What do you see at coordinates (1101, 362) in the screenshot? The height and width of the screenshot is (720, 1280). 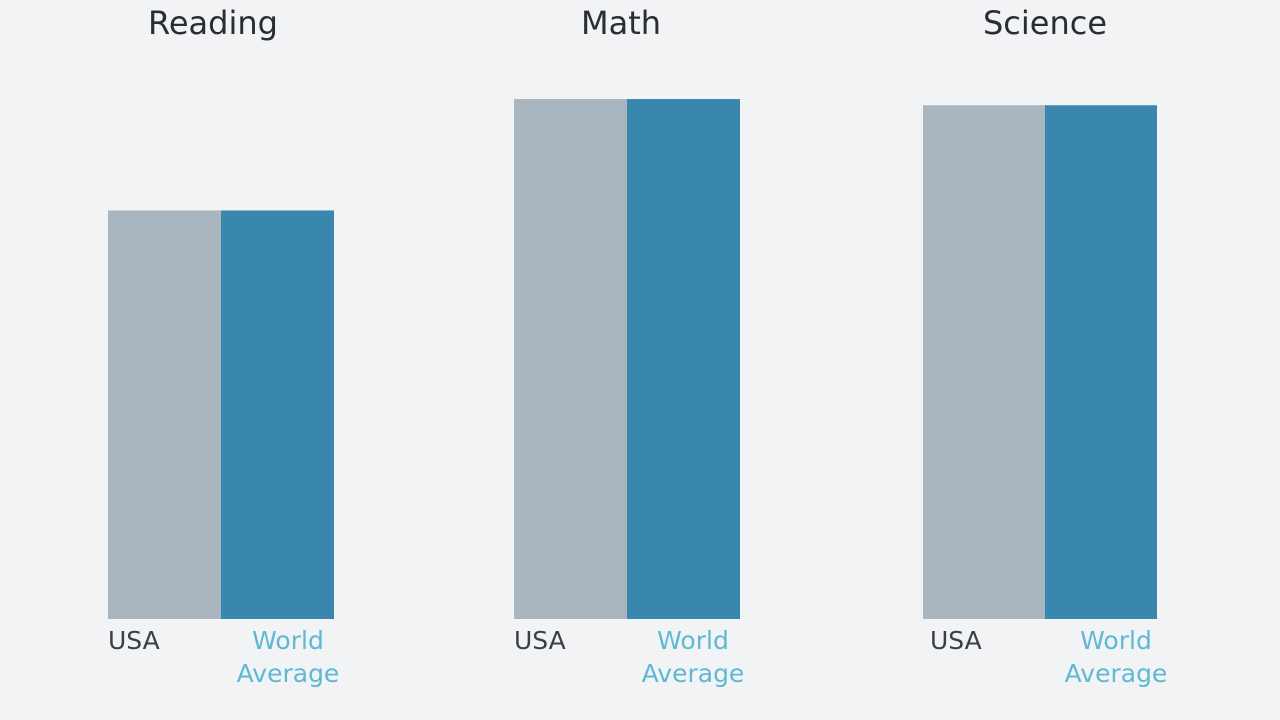 I see `bar-science-world-average` at bounding box center [1101, 362].